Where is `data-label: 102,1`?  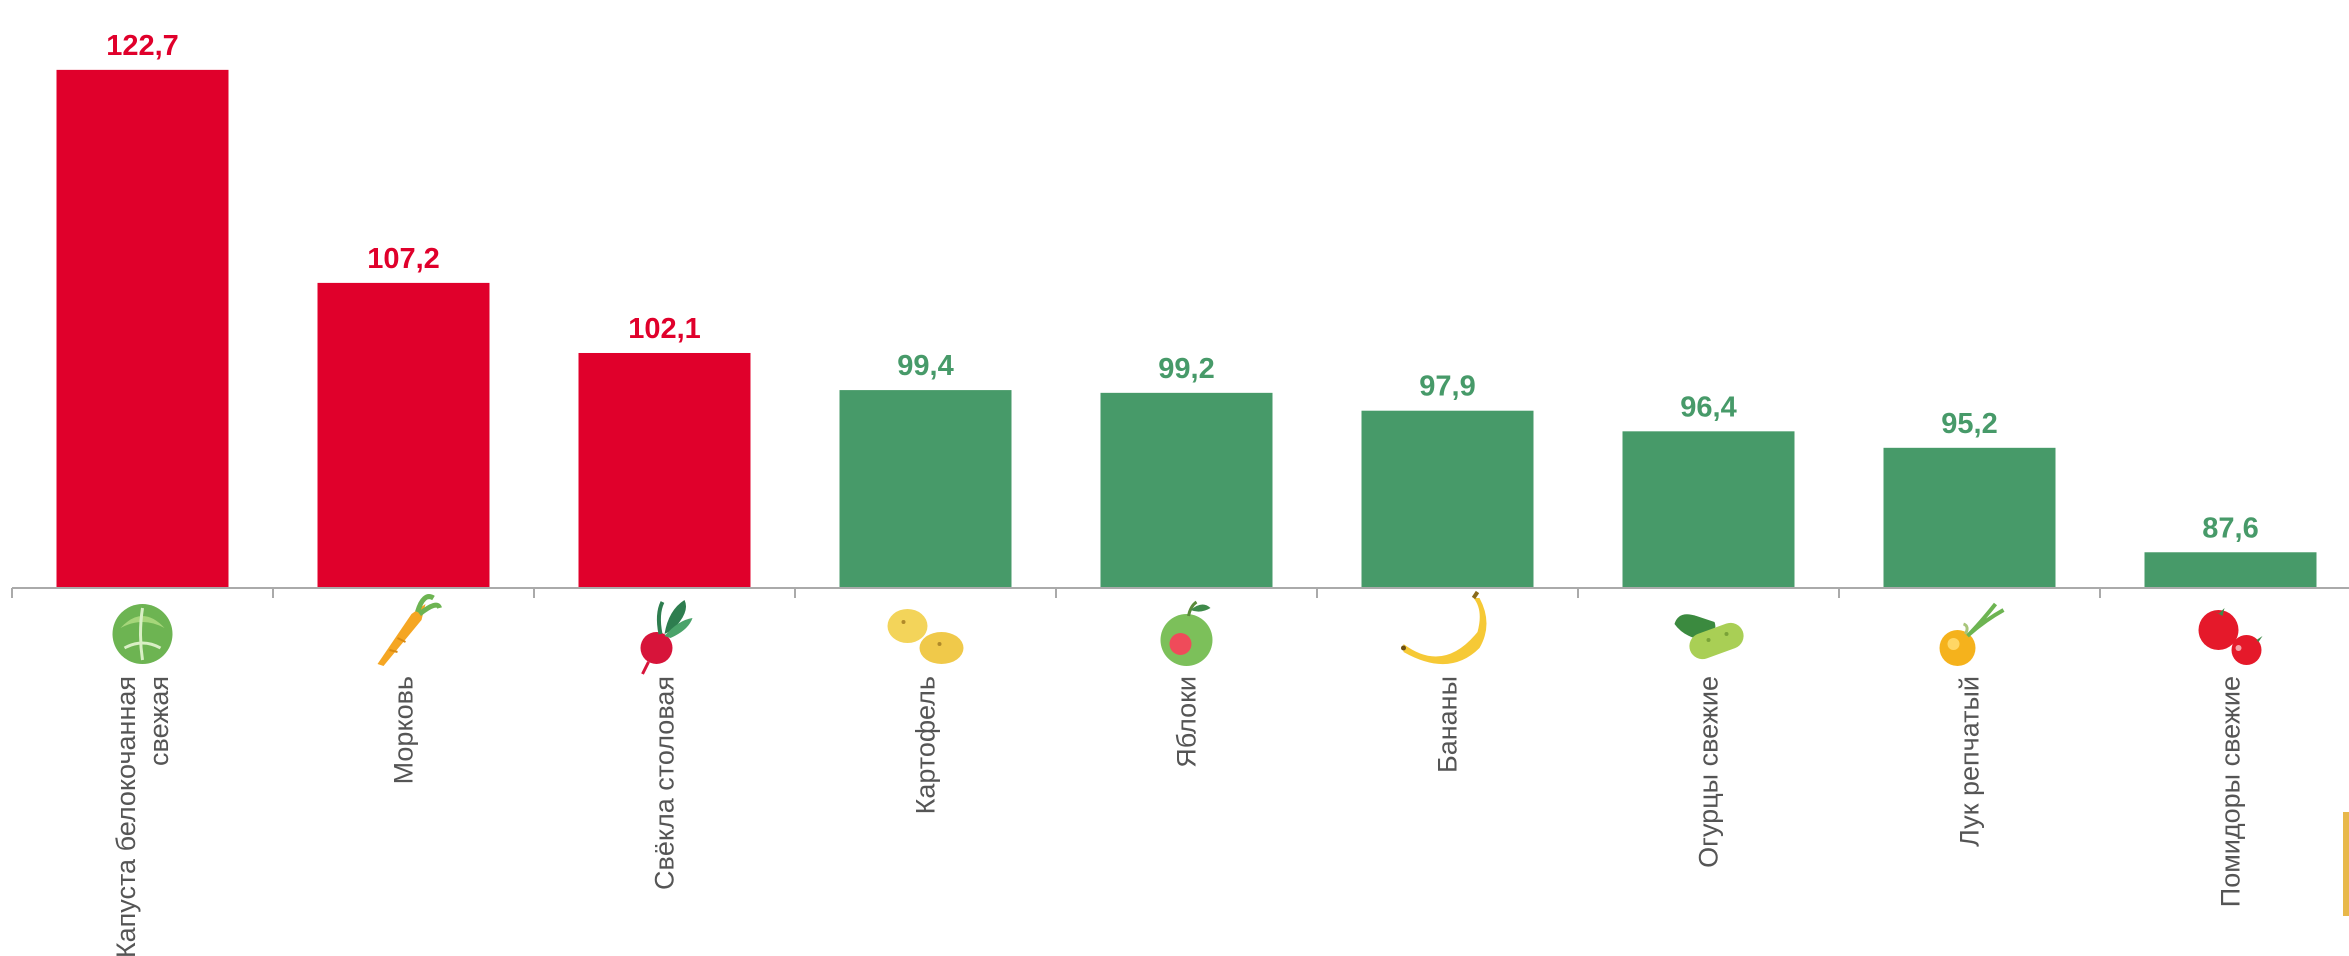 data-label: 102,1 is located at coordinates (664, 329).